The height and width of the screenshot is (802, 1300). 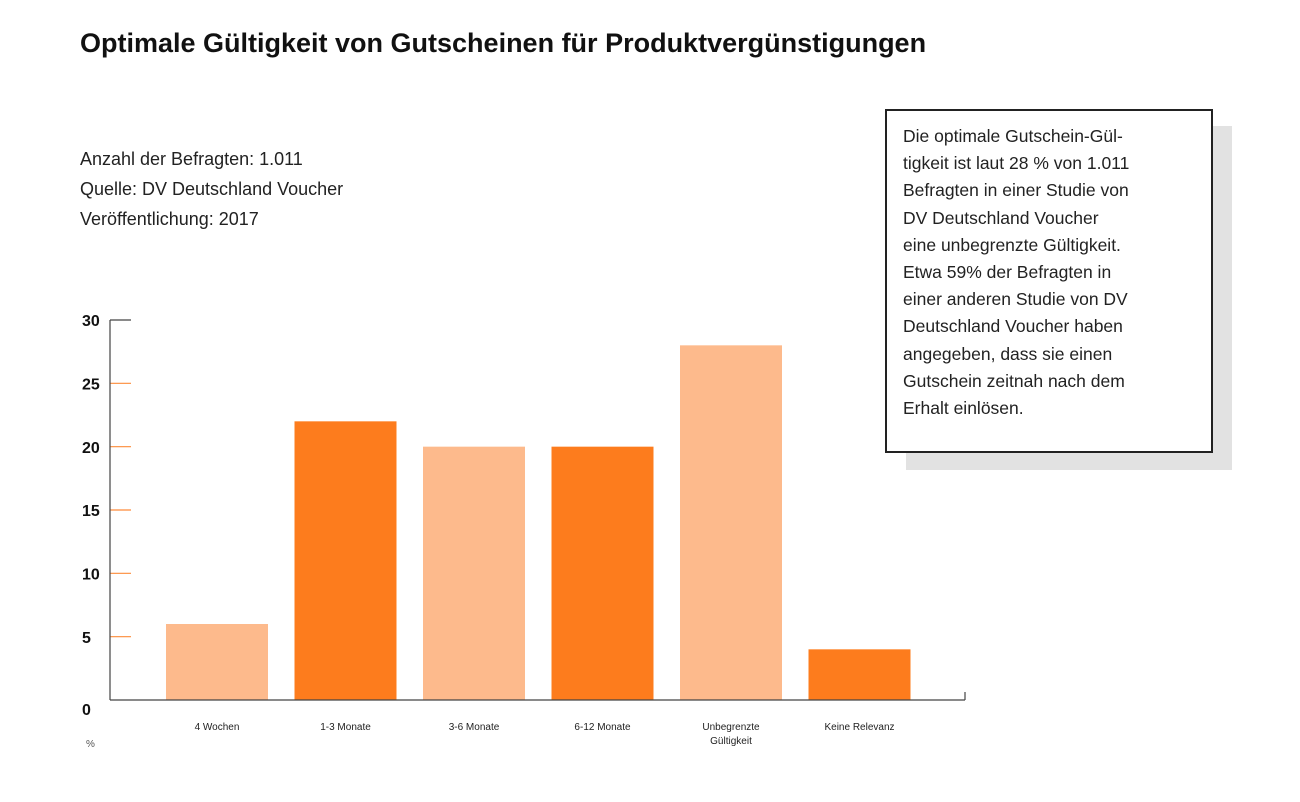 I want to click on y-tick-label: 20, so click(x=91, y=448).